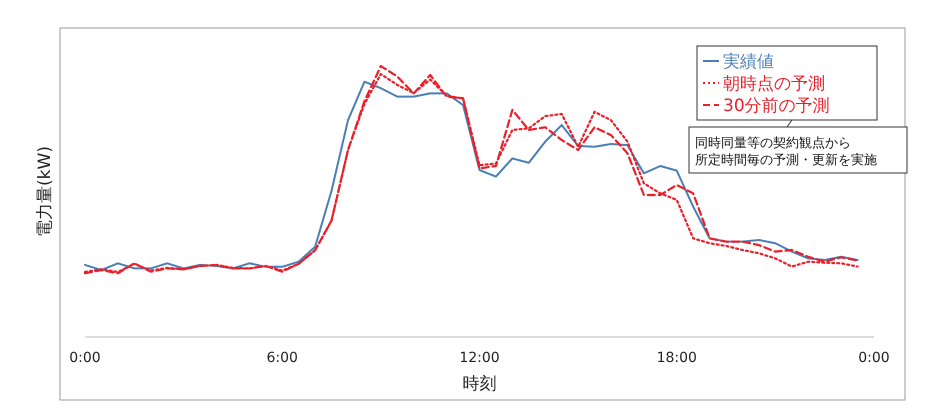 The image size is (928, 412). Describe the element at coordinates (776, 106) in the screenshot. I see `legend-label: 30分前の予測` at that location.